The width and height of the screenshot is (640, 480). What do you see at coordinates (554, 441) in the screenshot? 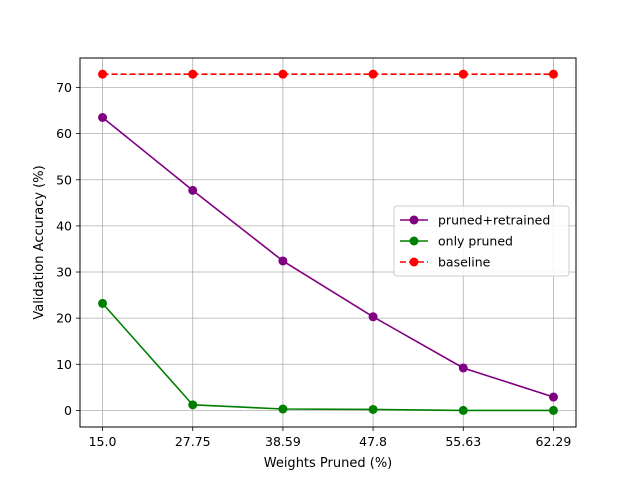
I see `x-tick-label: 62.29` at bounding box center [554, 441].